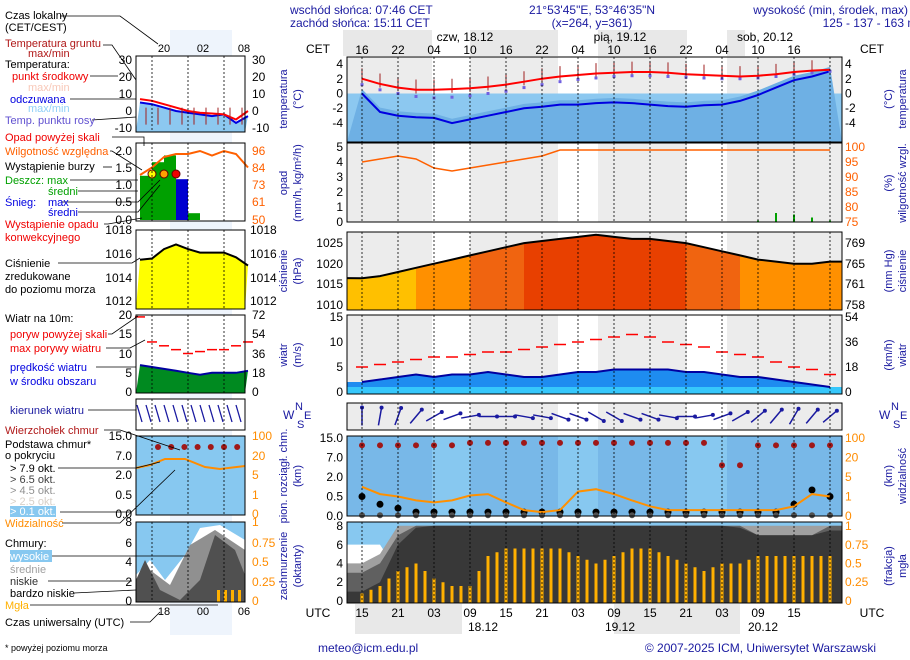 The height and width of the screenshot is (660, 910). I want to click on svg-text: zredukowane, so click(37, 277).